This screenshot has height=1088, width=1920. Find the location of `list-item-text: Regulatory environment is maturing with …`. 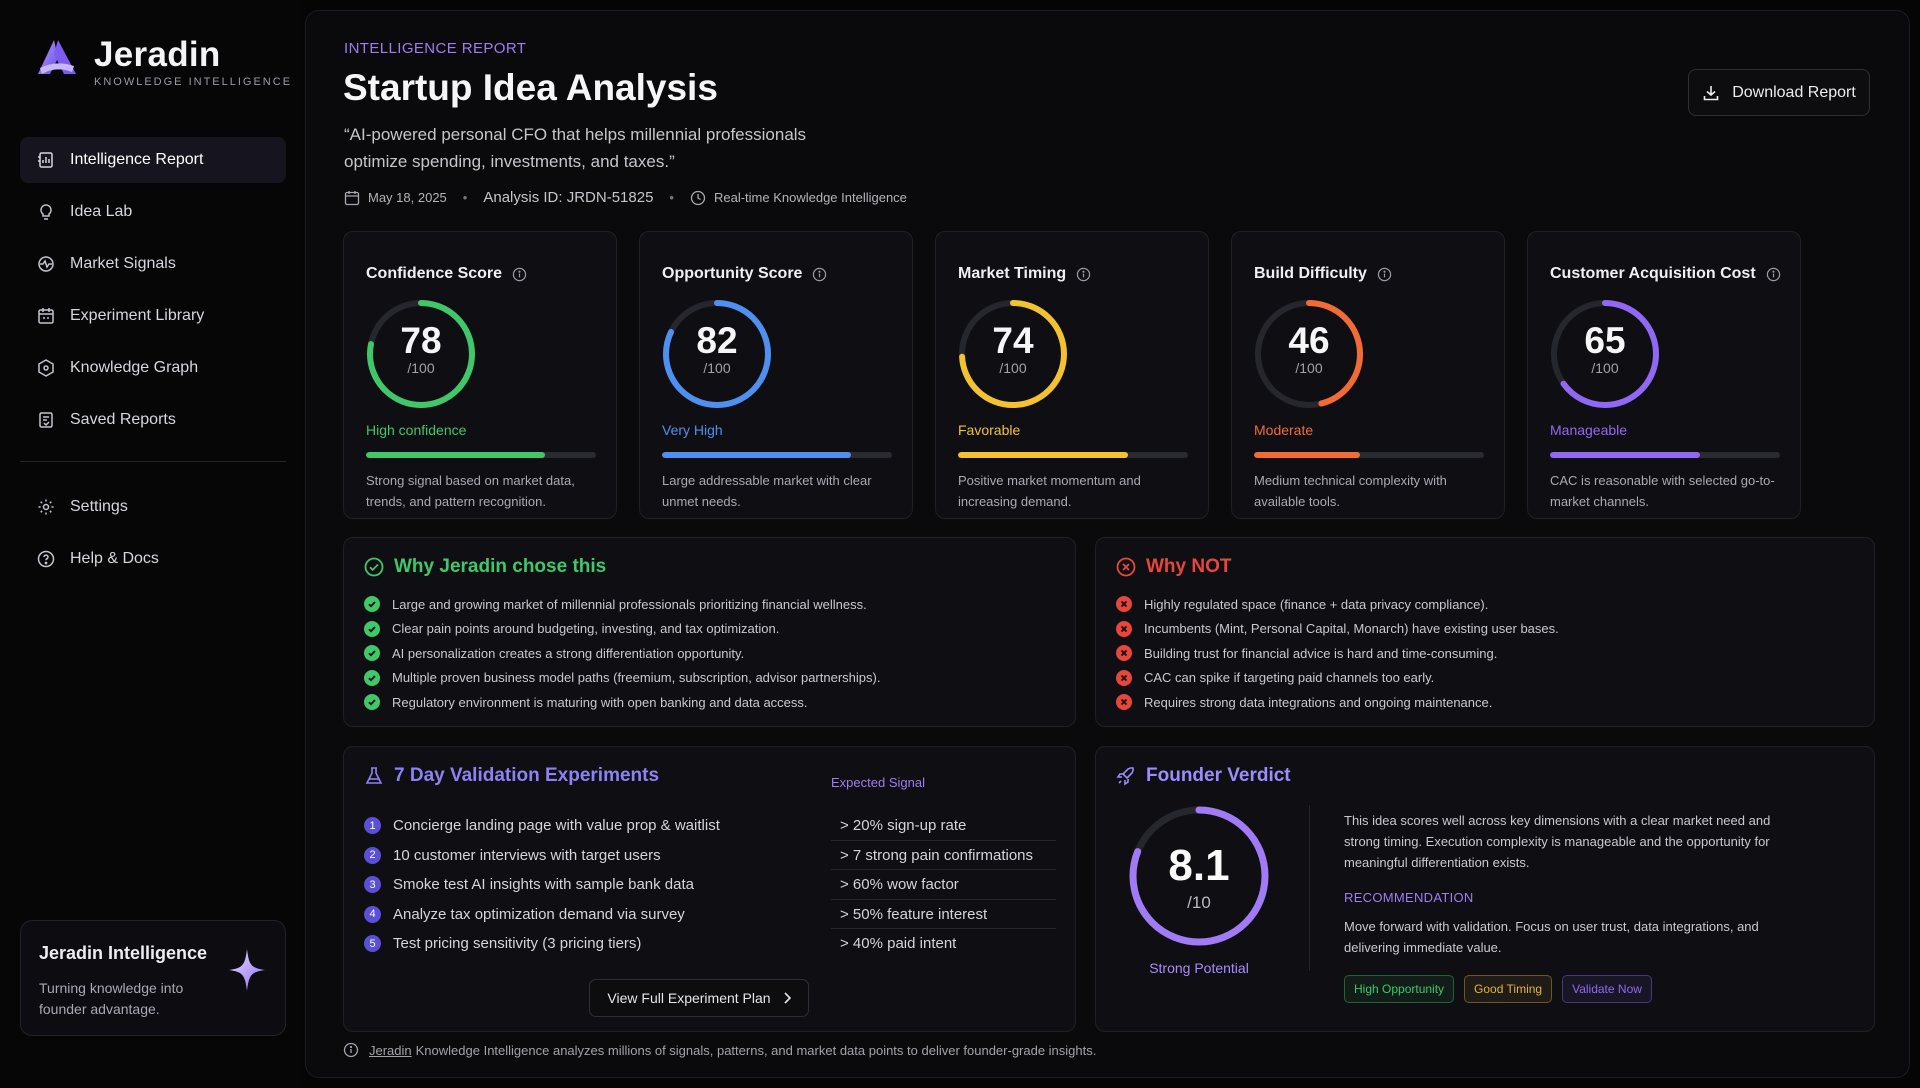

list-item-text: Regulatory environment is maturing with … is located at coordinates (600, 702).